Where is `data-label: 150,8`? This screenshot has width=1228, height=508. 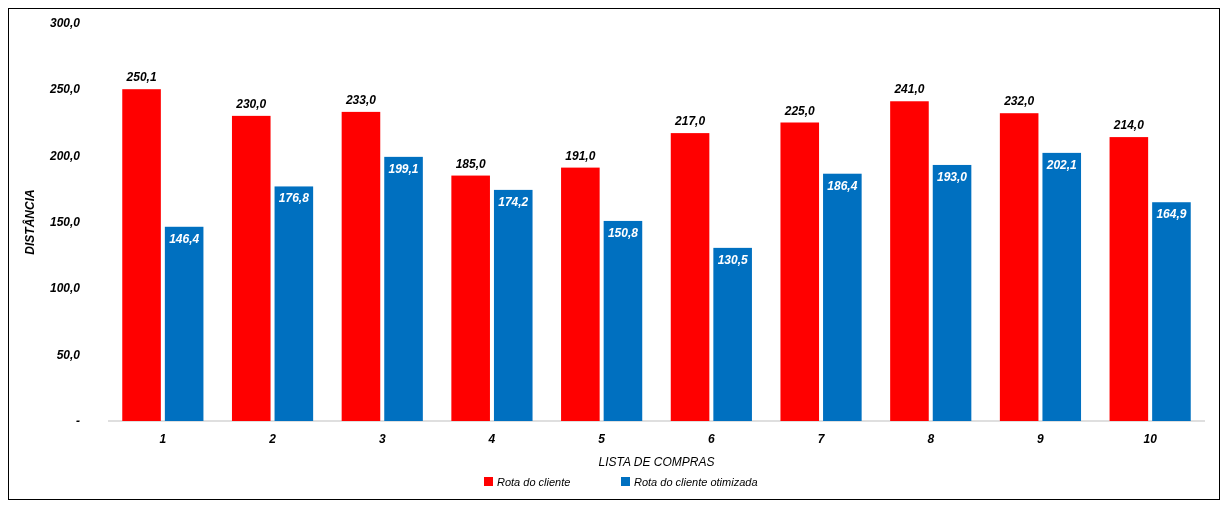
data-label: 150,8 is located at coordinates (623, 232).